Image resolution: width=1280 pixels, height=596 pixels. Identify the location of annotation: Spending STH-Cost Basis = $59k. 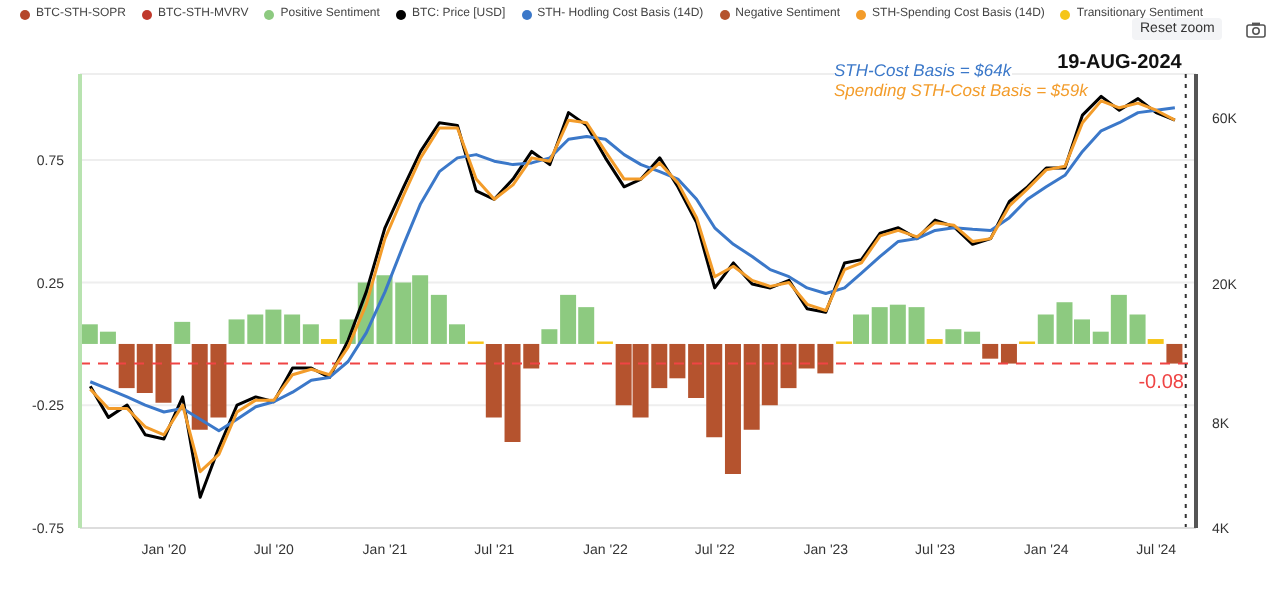
(961, 90).